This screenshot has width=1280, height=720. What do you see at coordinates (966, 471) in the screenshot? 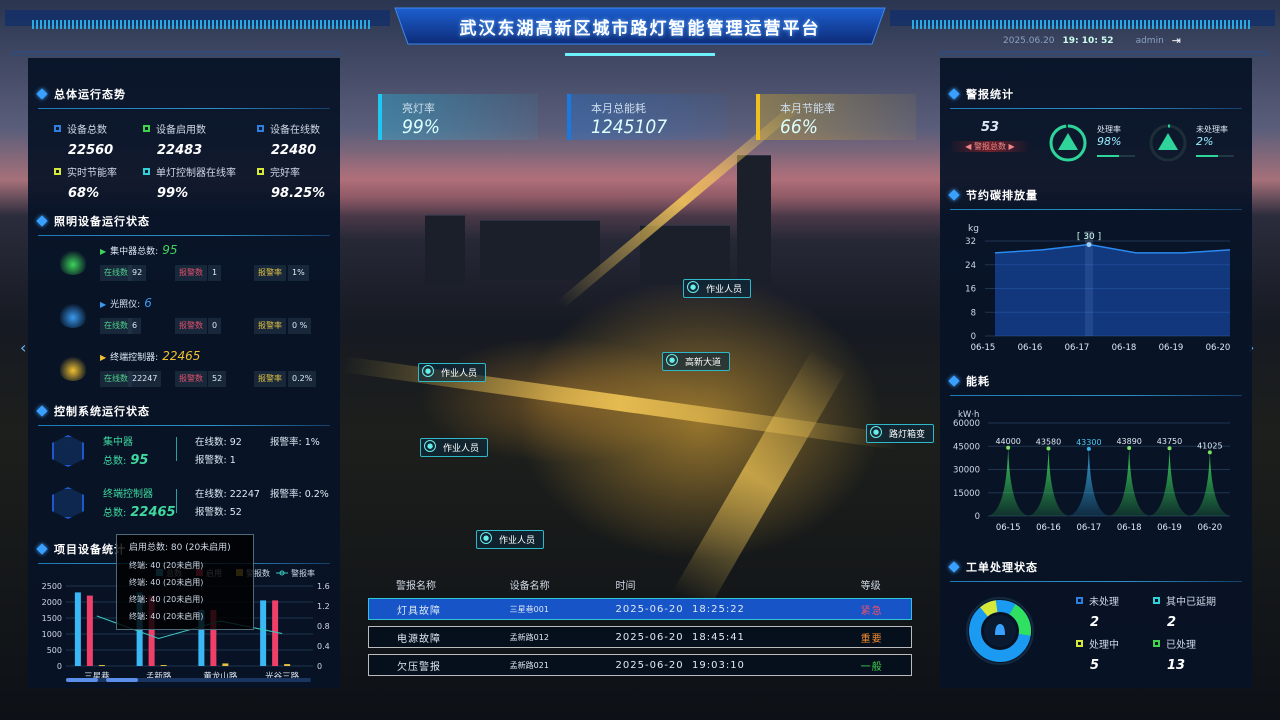
I see `y-tick-label: 30000` at bounding box center [966, 471].